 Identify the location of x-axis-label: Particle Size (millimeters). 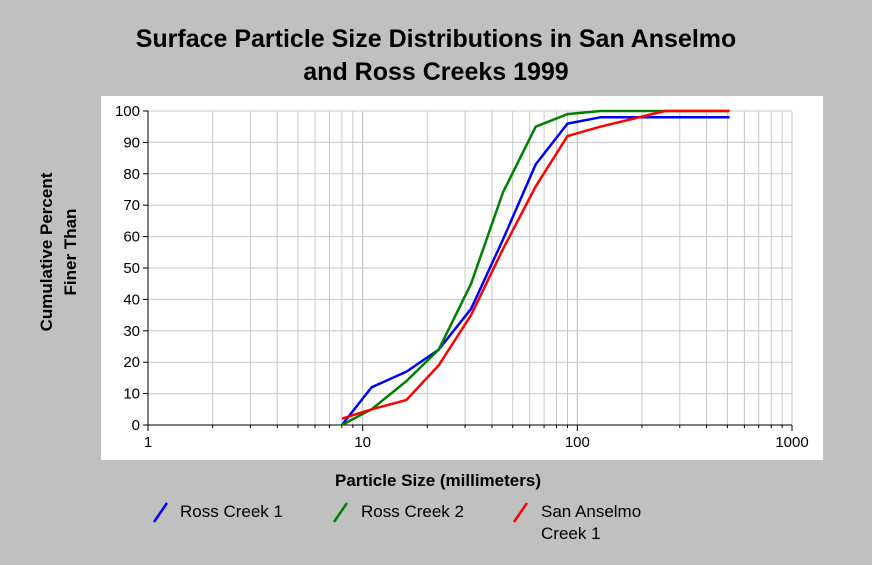
(438, 480).